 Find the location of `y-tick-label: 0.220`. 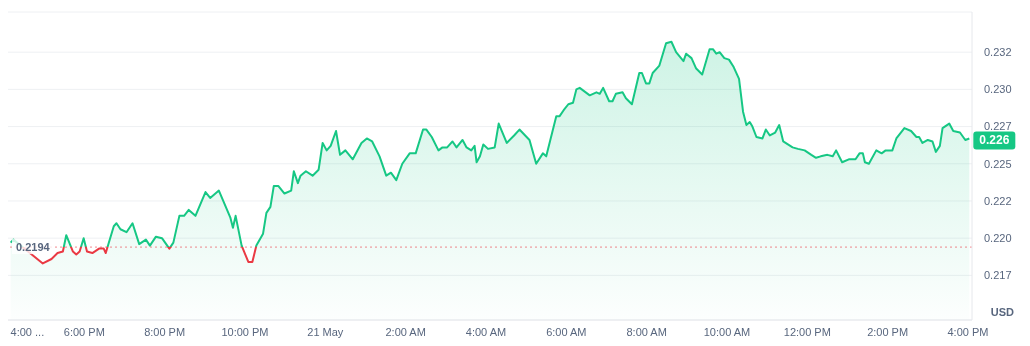

y-tick-label: 0.220 is located at coordinates (998, 238).